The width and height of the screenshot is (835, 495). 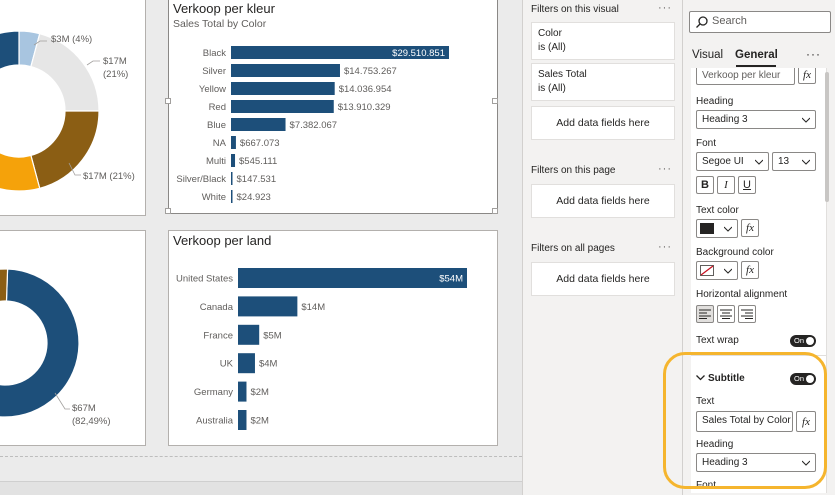 What do you see at coordinates (717, 270) in the screenshot?
I see `background-color-picker` at bounding box center [717, 270].